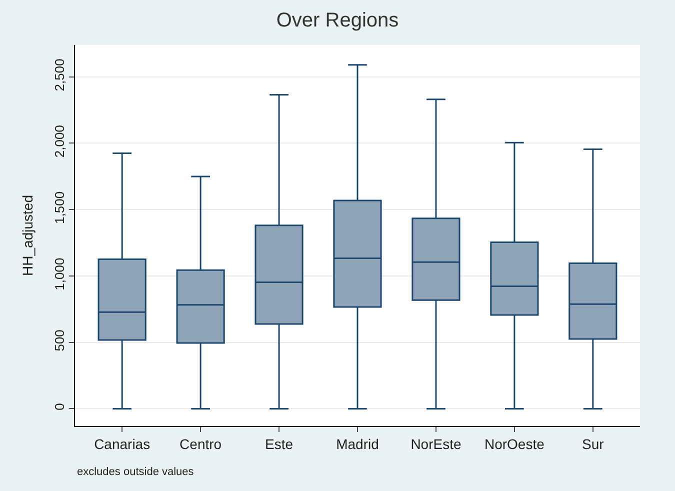 The height and width of the screenshot is (491, 675). I want to click on y-tick-label: 500, so click(59, 341).